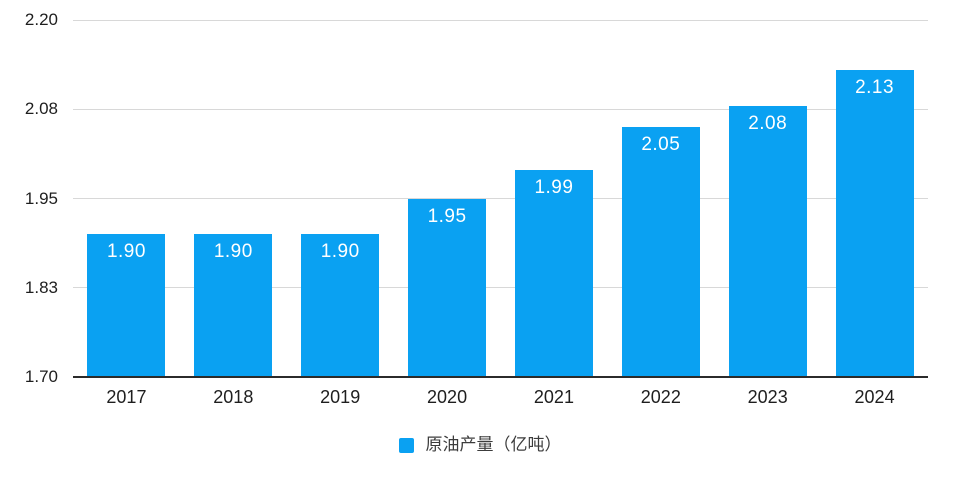 The height and width of the screenshot is (477, 960). What do you see at coordinates (340, 305) in the screenshot?
I see `bar-2019: 1.90` at bounding box center [340, 305].